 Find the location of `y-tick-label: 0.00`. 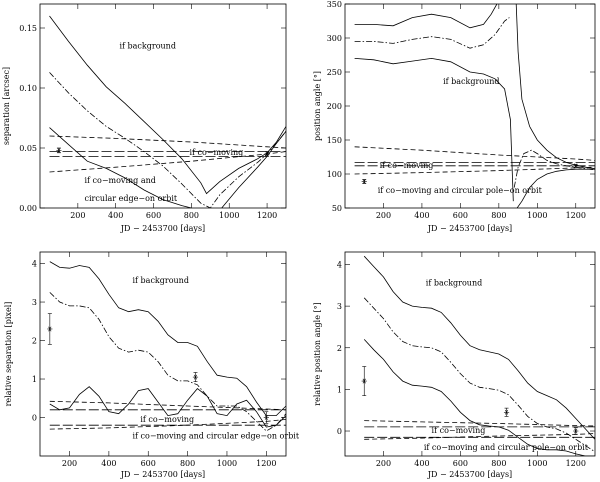

y-tick-label: 0.00 is located at coordinates (28, 208).